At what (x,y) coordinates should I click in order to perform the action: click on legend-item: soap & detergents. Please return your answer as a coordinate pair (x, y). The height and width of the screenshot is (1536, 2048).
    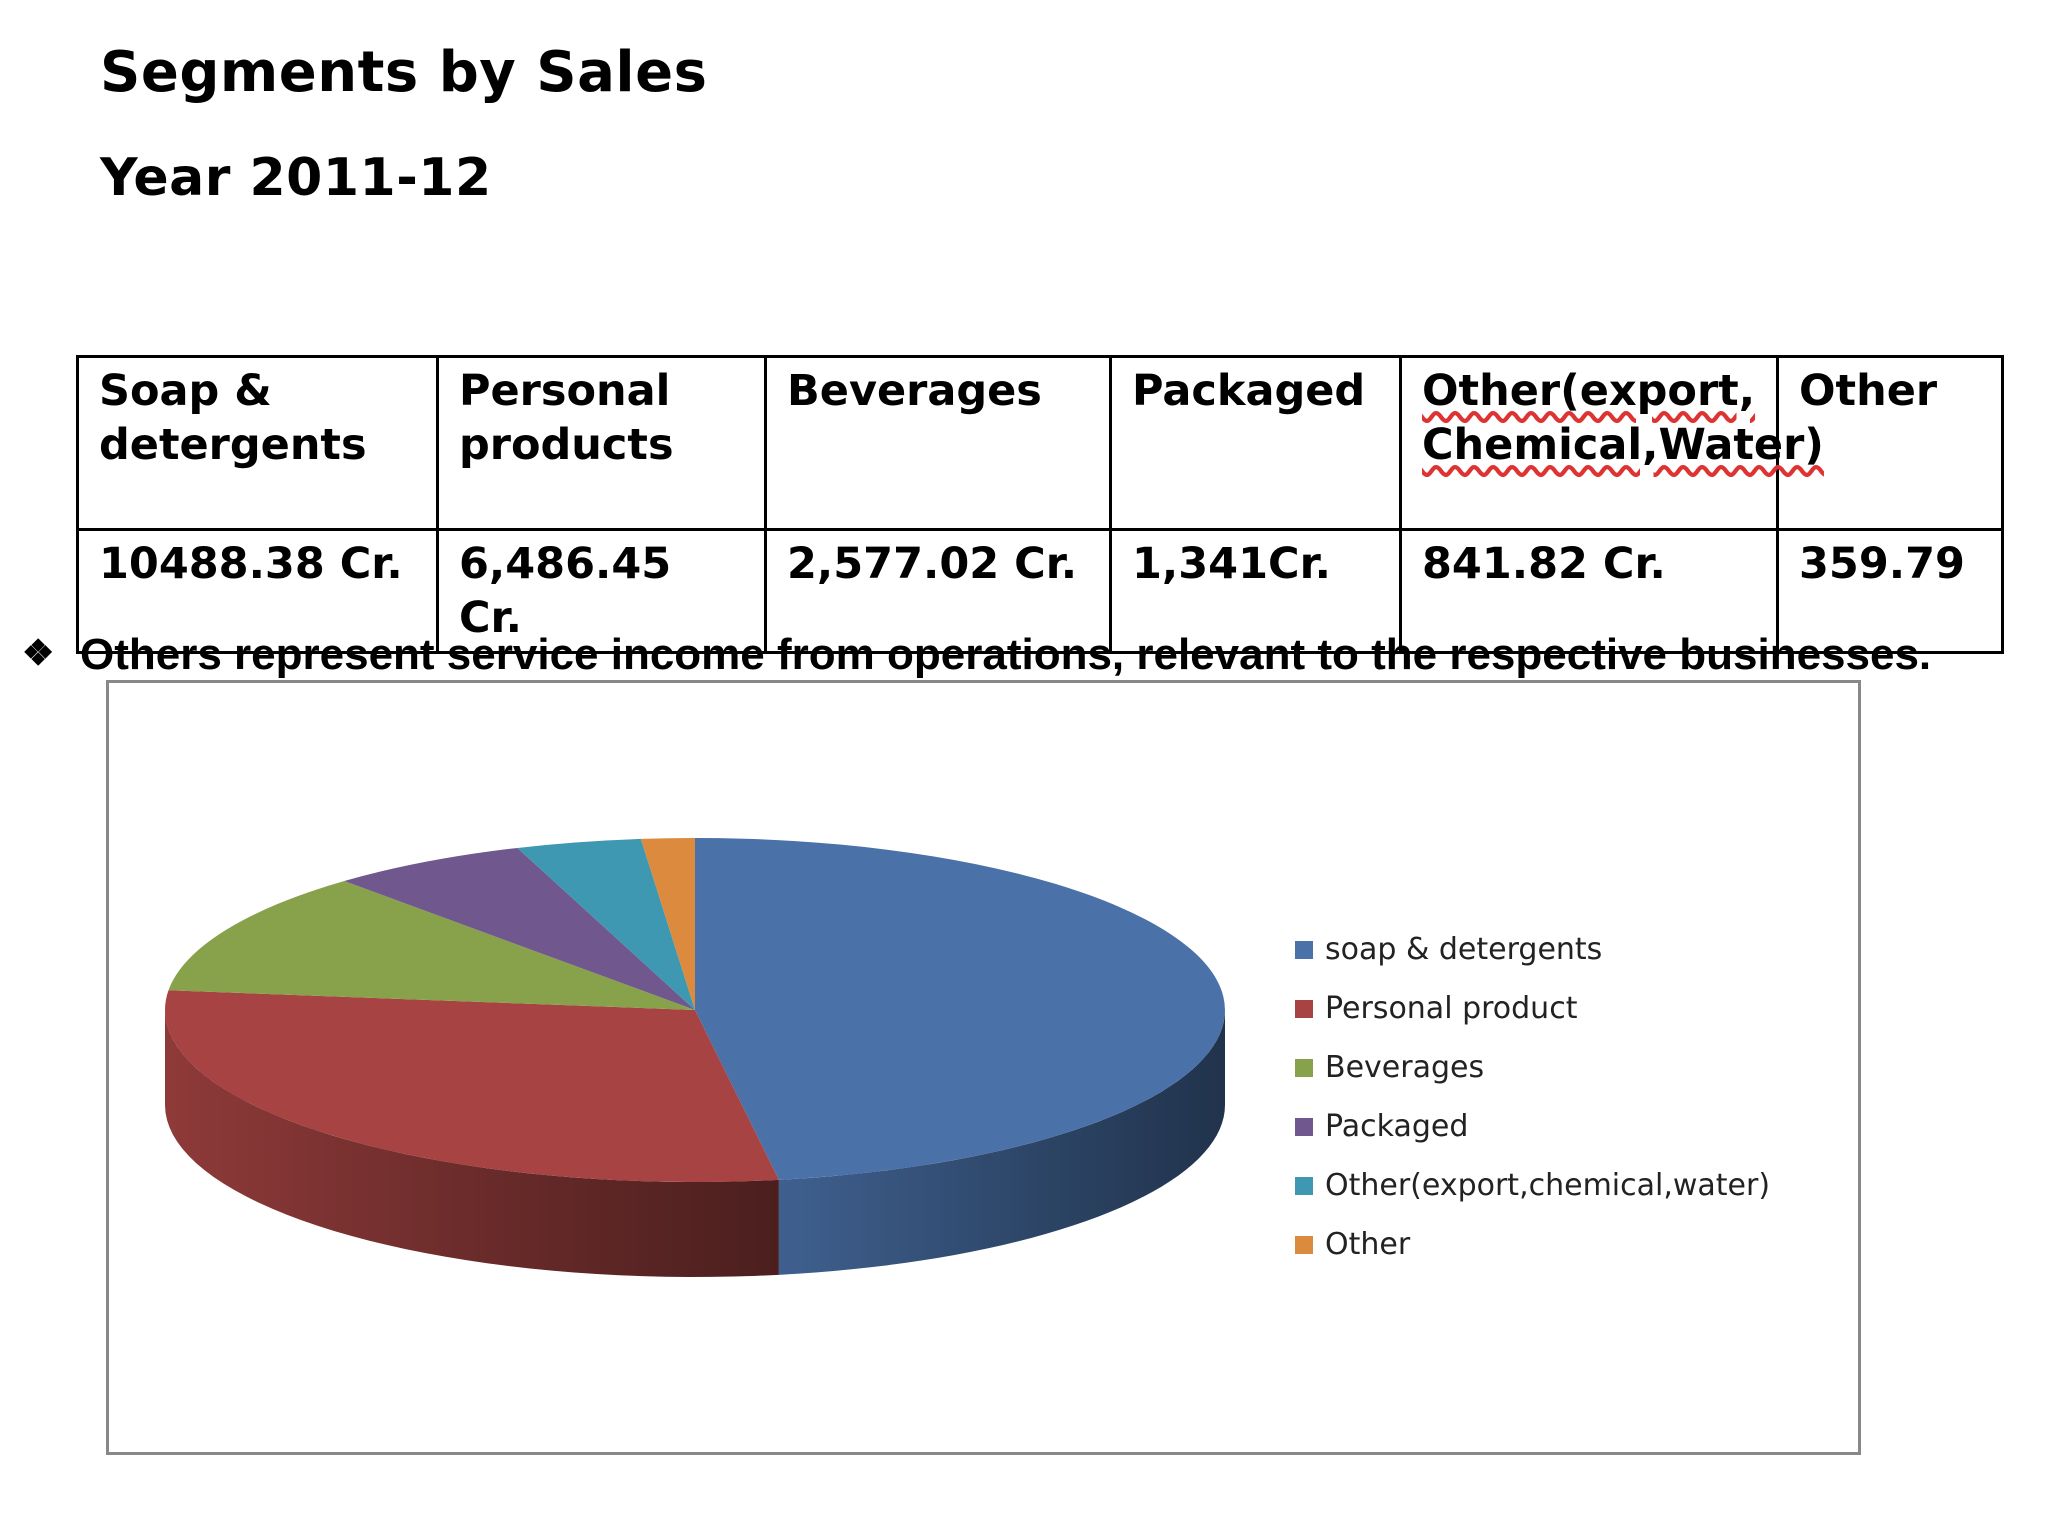
    Looking at the image, I should click on (1532, 949).